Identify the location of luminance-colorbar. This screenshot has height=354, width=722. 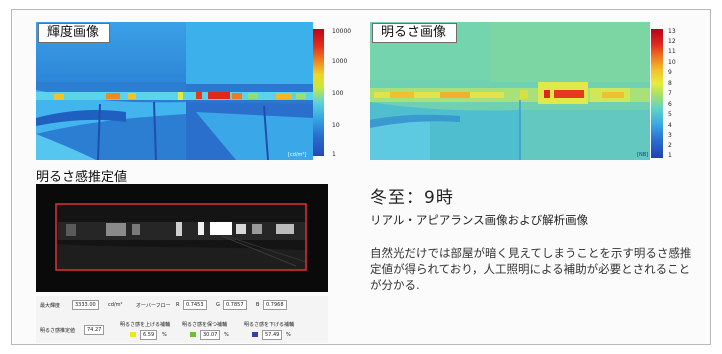
(318, 92).